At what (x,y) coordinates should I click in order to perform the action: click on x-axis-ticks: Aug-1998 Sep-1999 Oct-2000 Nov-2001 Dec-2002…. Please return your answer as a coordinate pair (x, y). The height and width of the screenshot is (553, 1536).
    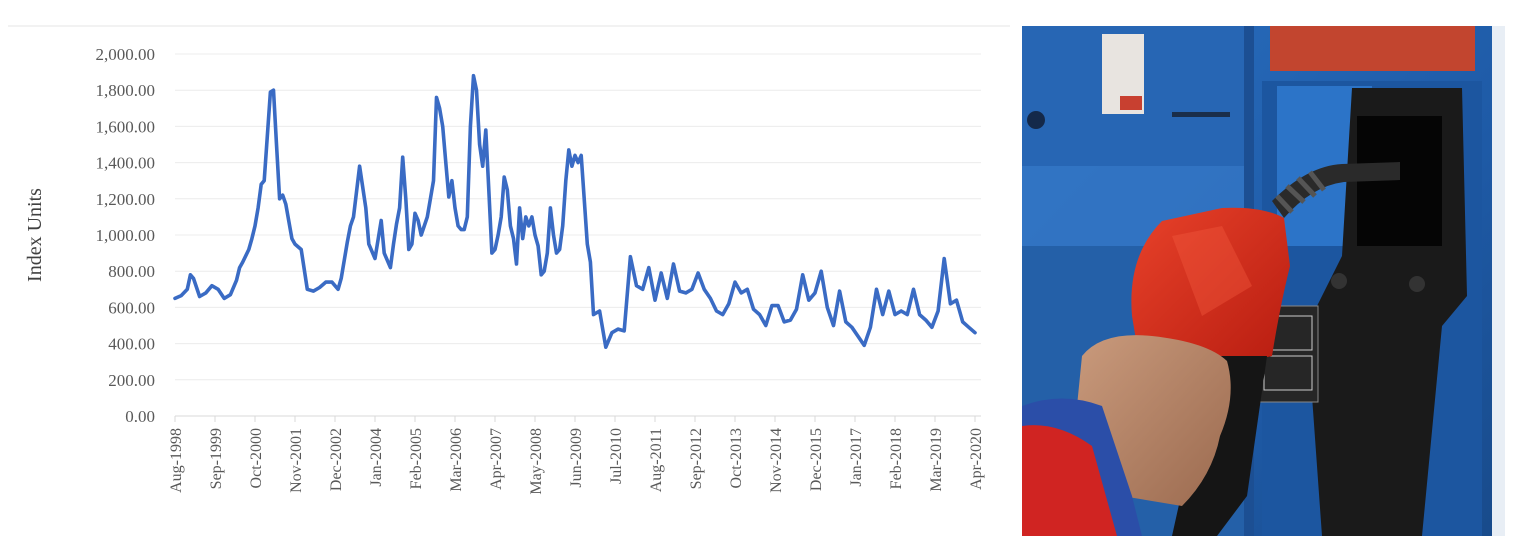
    Looking at the image, I should click on (576, 455).